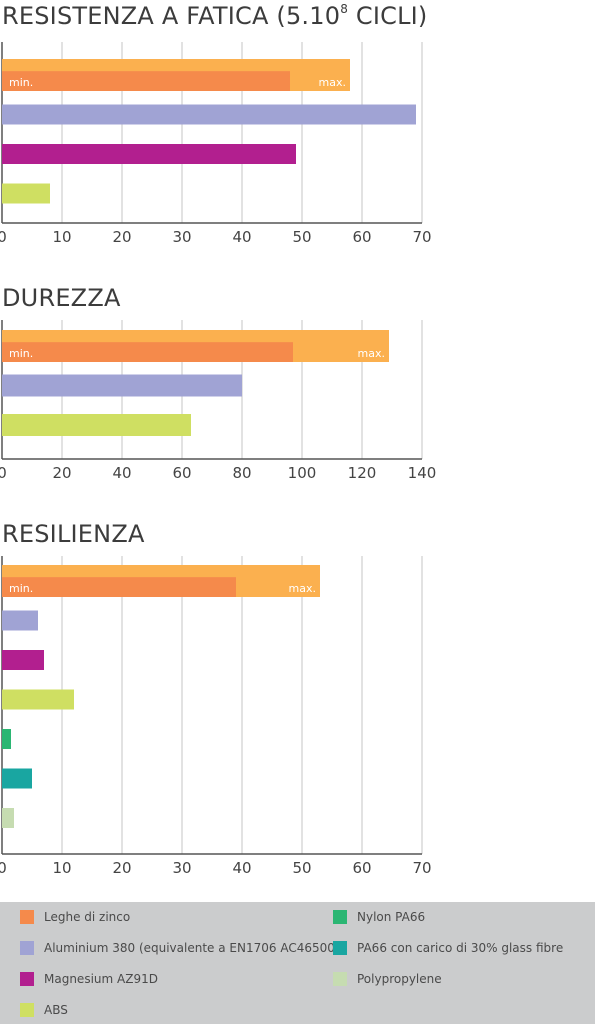 Image resolution: width=595 pixels, height=1024 pixels. What do you see at coordinates (241, 473) in the screenshot?
I see `tick-label: 80` at bounding box center [241, 473].